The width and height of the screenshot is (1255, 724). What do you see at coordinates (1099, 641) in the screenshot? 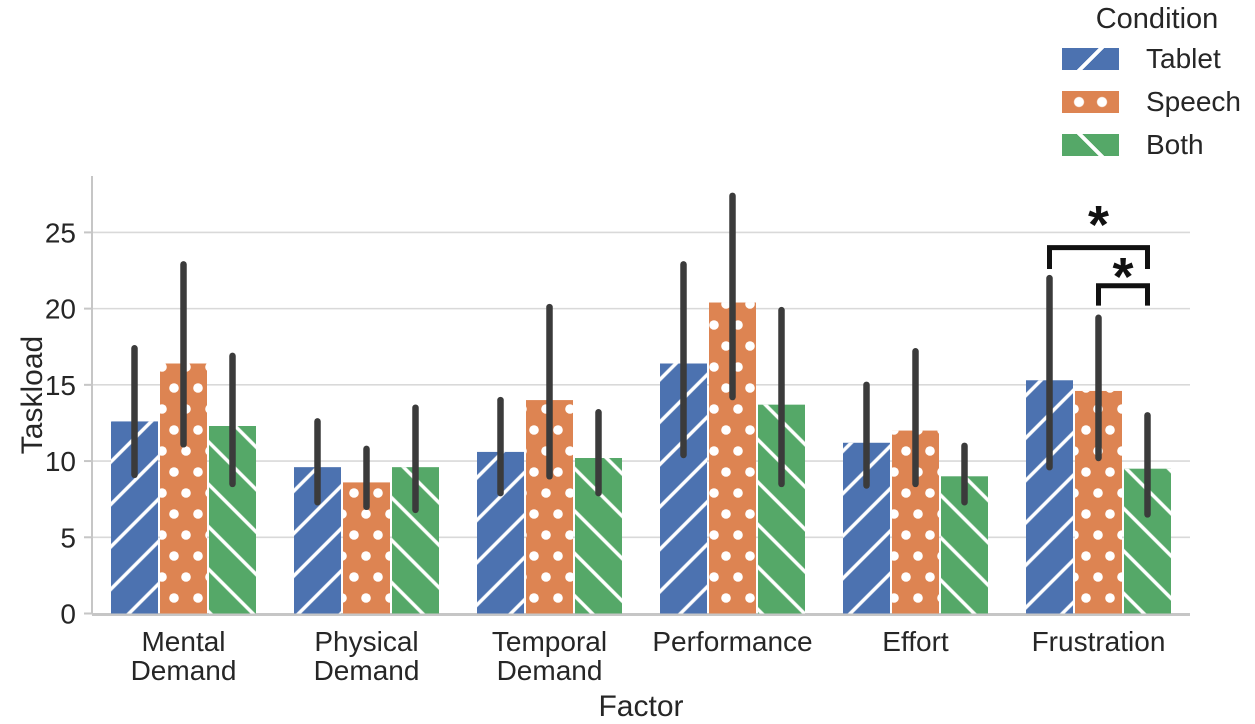
I see `category-label-frustration: Frustration` at bounding box center [1099, 641].